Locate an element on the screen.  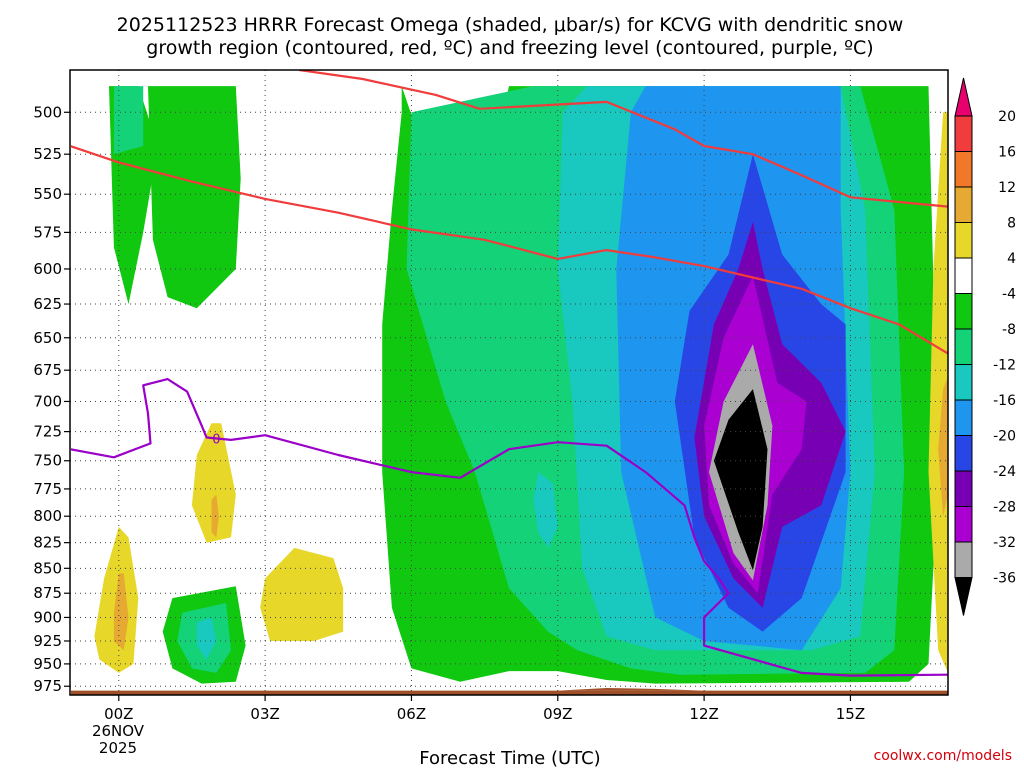
colorbar-label-6: -8 is located at coordinates (1009, 330).